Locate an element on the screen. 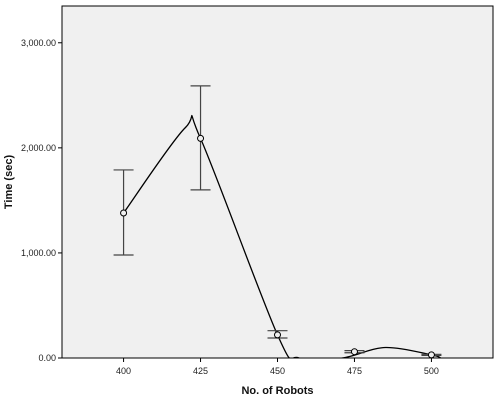  y-axis-title: Time (sec) is located at coordinates (9, 182).